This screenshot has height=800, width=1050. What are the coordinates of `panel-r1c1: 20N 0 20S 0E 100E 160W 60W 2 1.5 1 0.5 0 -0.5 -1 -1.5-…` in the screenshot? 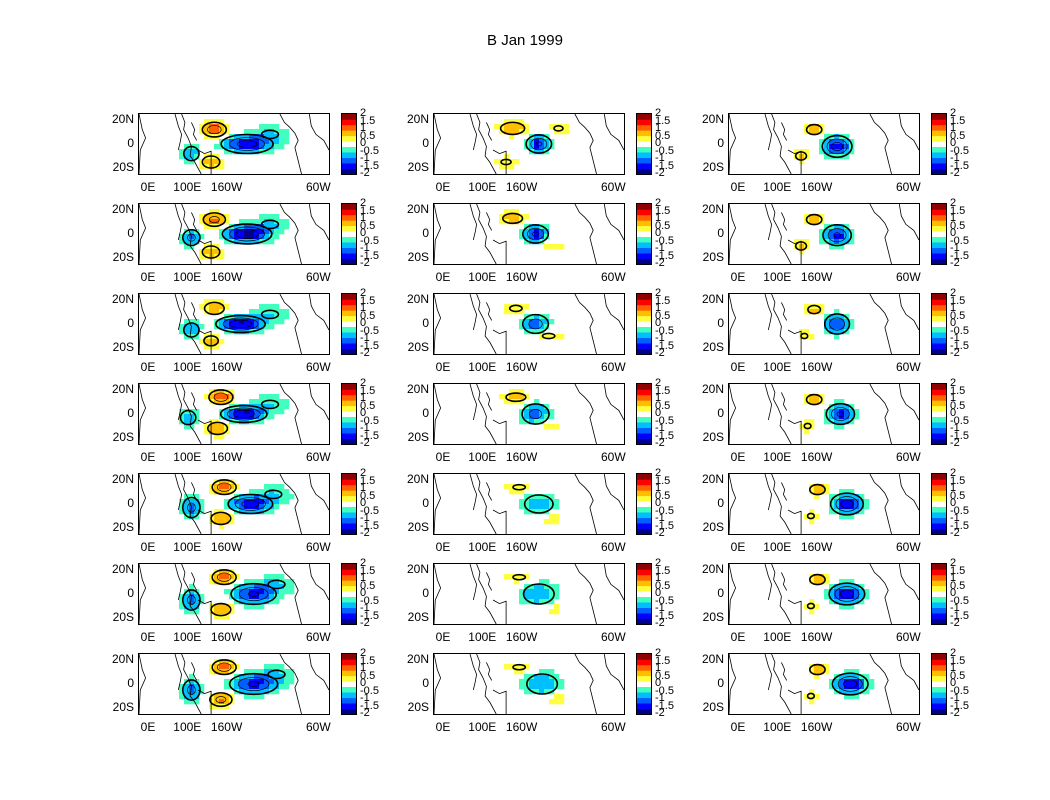 It's located at (275, 151).